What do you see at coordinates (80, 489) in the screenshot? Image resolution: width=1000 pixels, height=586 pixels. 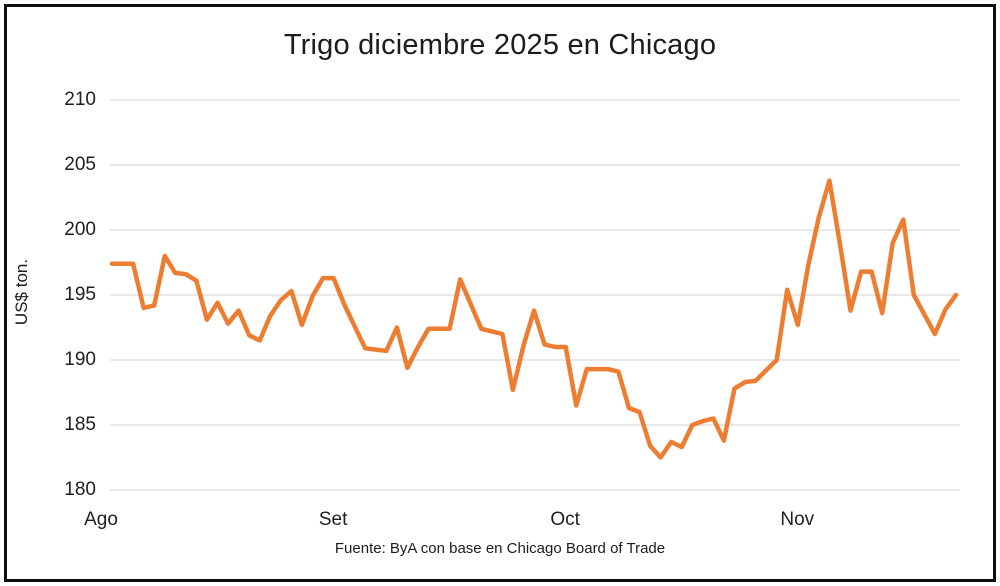 I see `y-tick-label: 180` at bounding box center [80, 489].